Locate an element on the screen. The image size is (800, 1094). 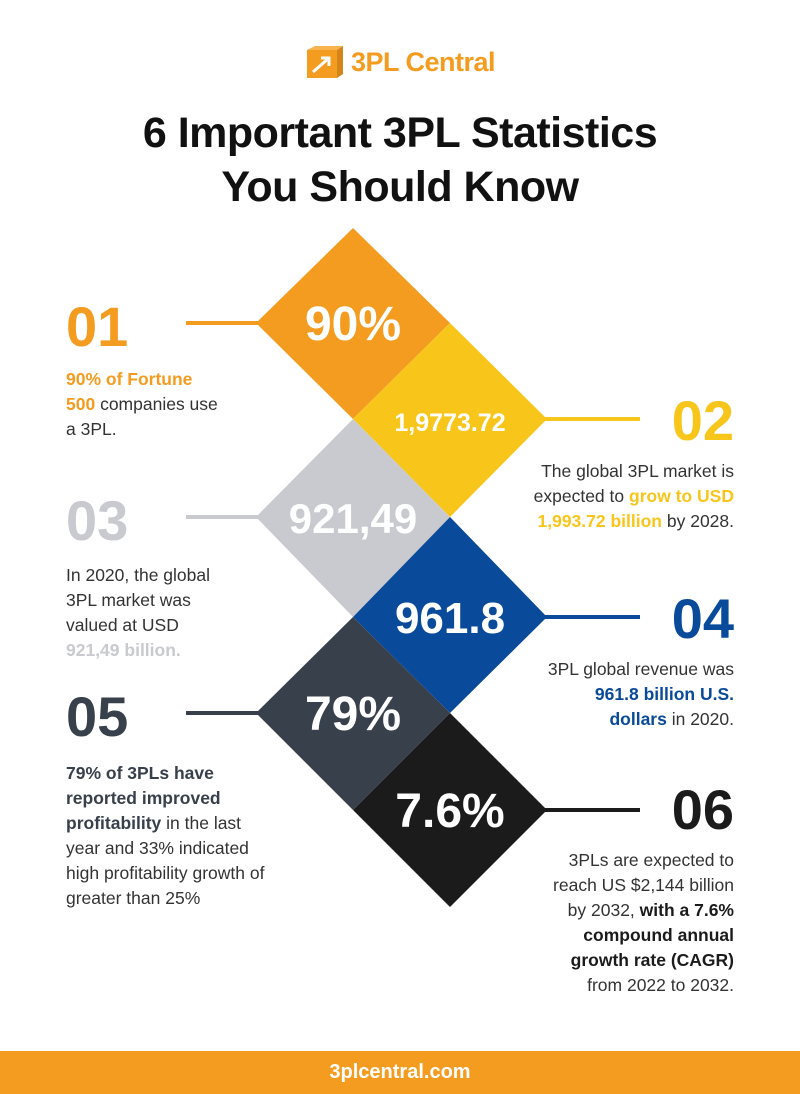
stat-06-text-post: from 2022 to 2032. is located at coordinates (660, 985).